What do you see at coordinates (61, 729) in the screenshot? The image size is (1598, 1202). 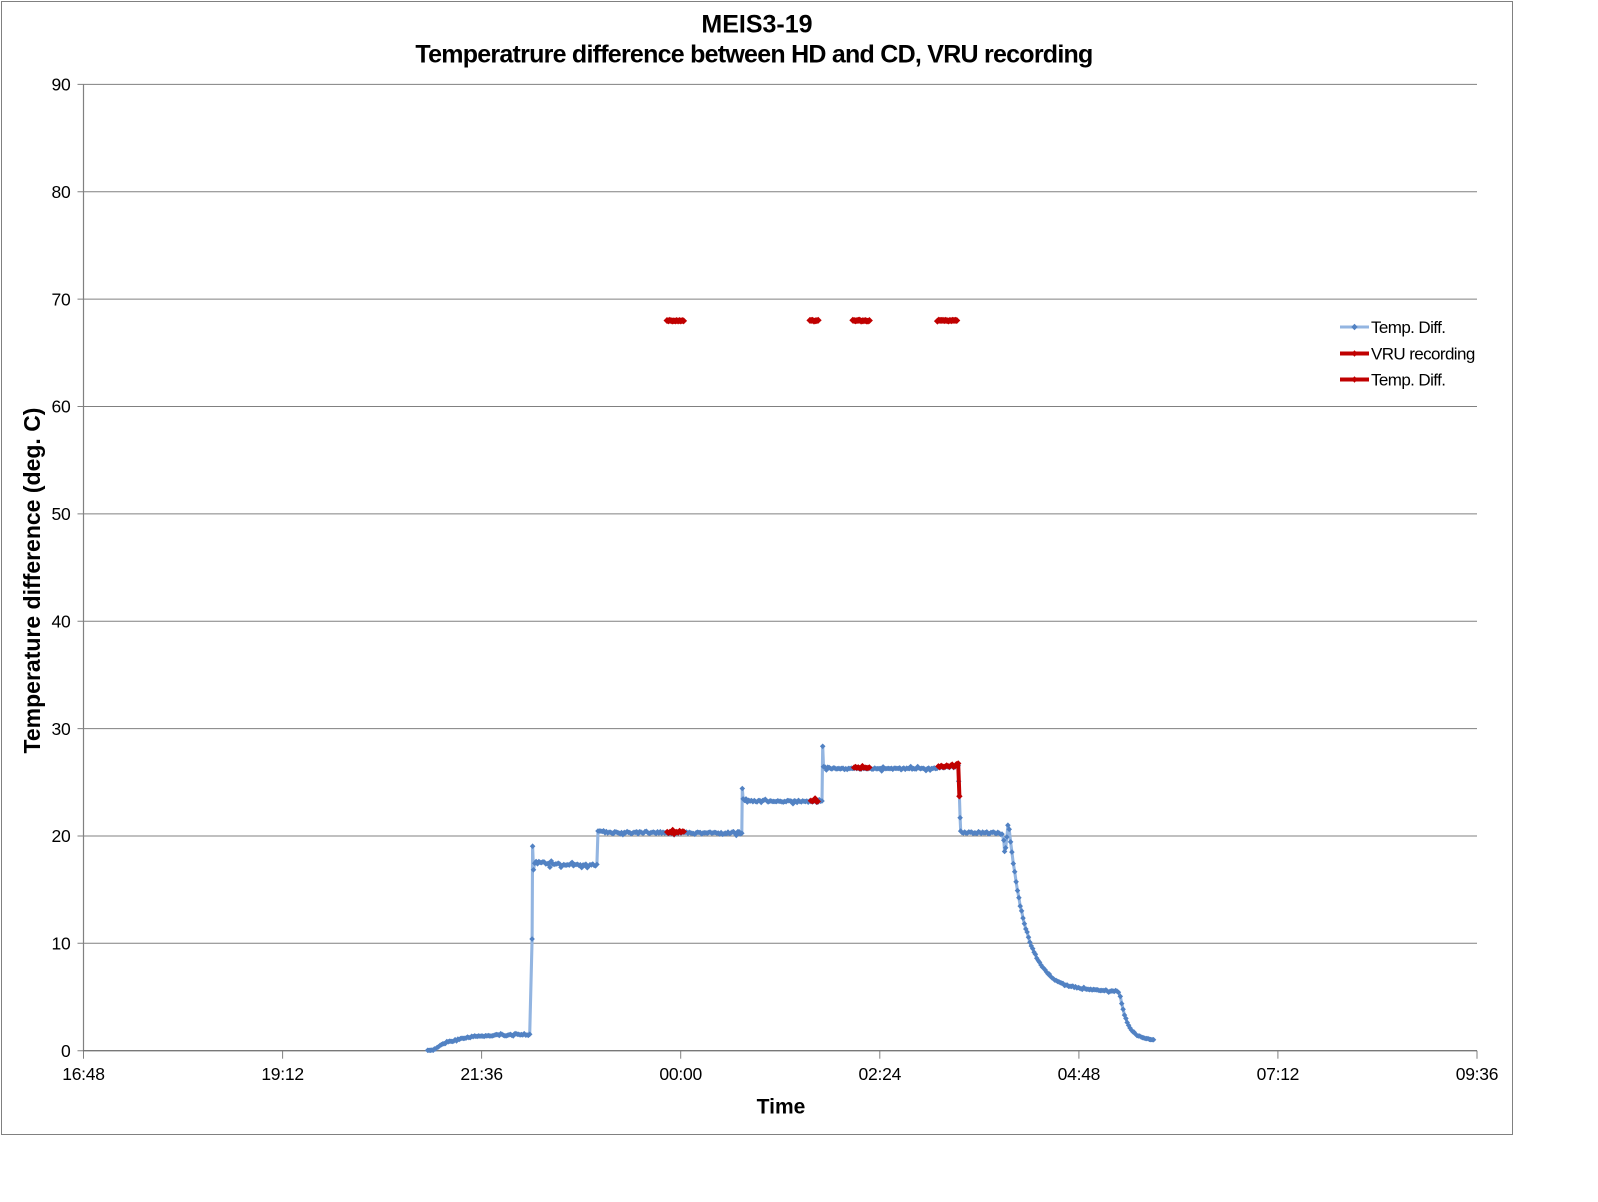 I see `svg-text: 30` at bounding box center [61, 729].